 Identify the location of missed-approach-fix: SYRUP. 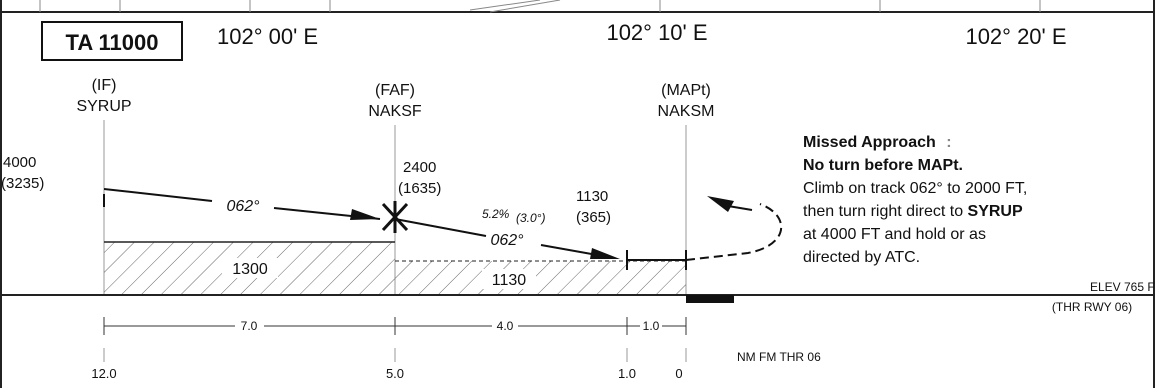
(995, 211).